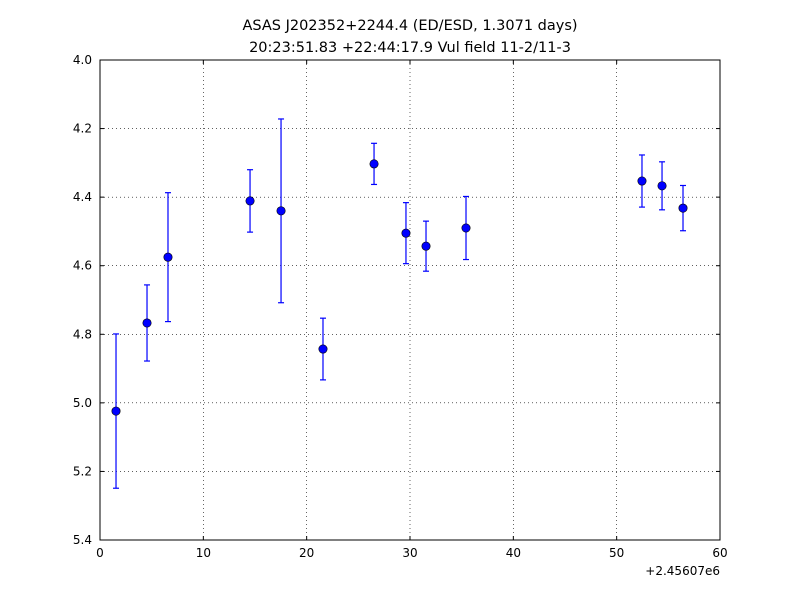 This screenshot has width=800, height=600. Describe the element at coordinates (306, 553) in the screenshot. I see `x-tick-label: 20` at that location.